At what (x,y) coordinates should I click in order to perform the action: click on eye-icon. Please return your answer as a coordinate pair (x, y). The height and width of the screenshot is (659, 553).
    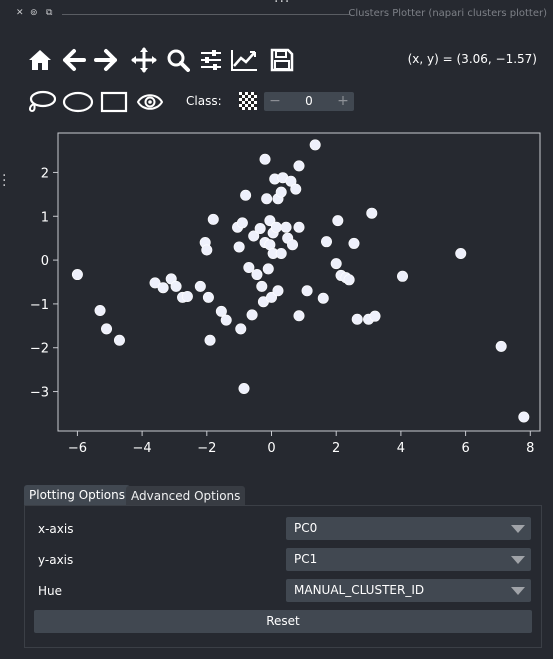
    Looking at the image, I should click on (150, 102).